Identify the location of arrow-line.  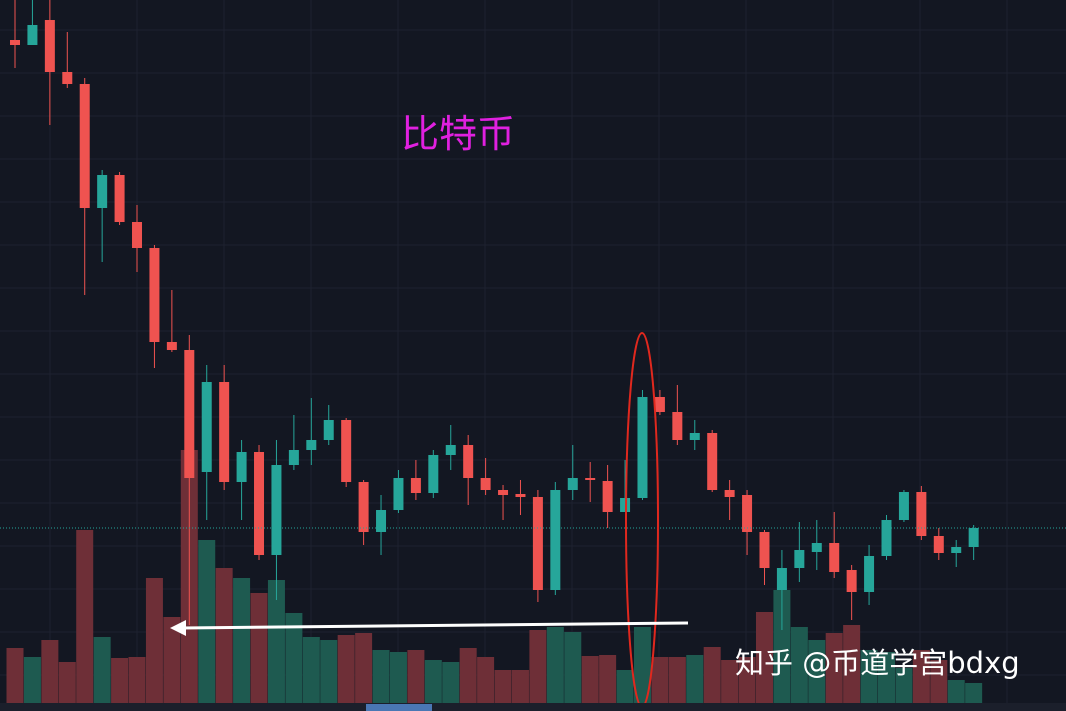
(435, 625).